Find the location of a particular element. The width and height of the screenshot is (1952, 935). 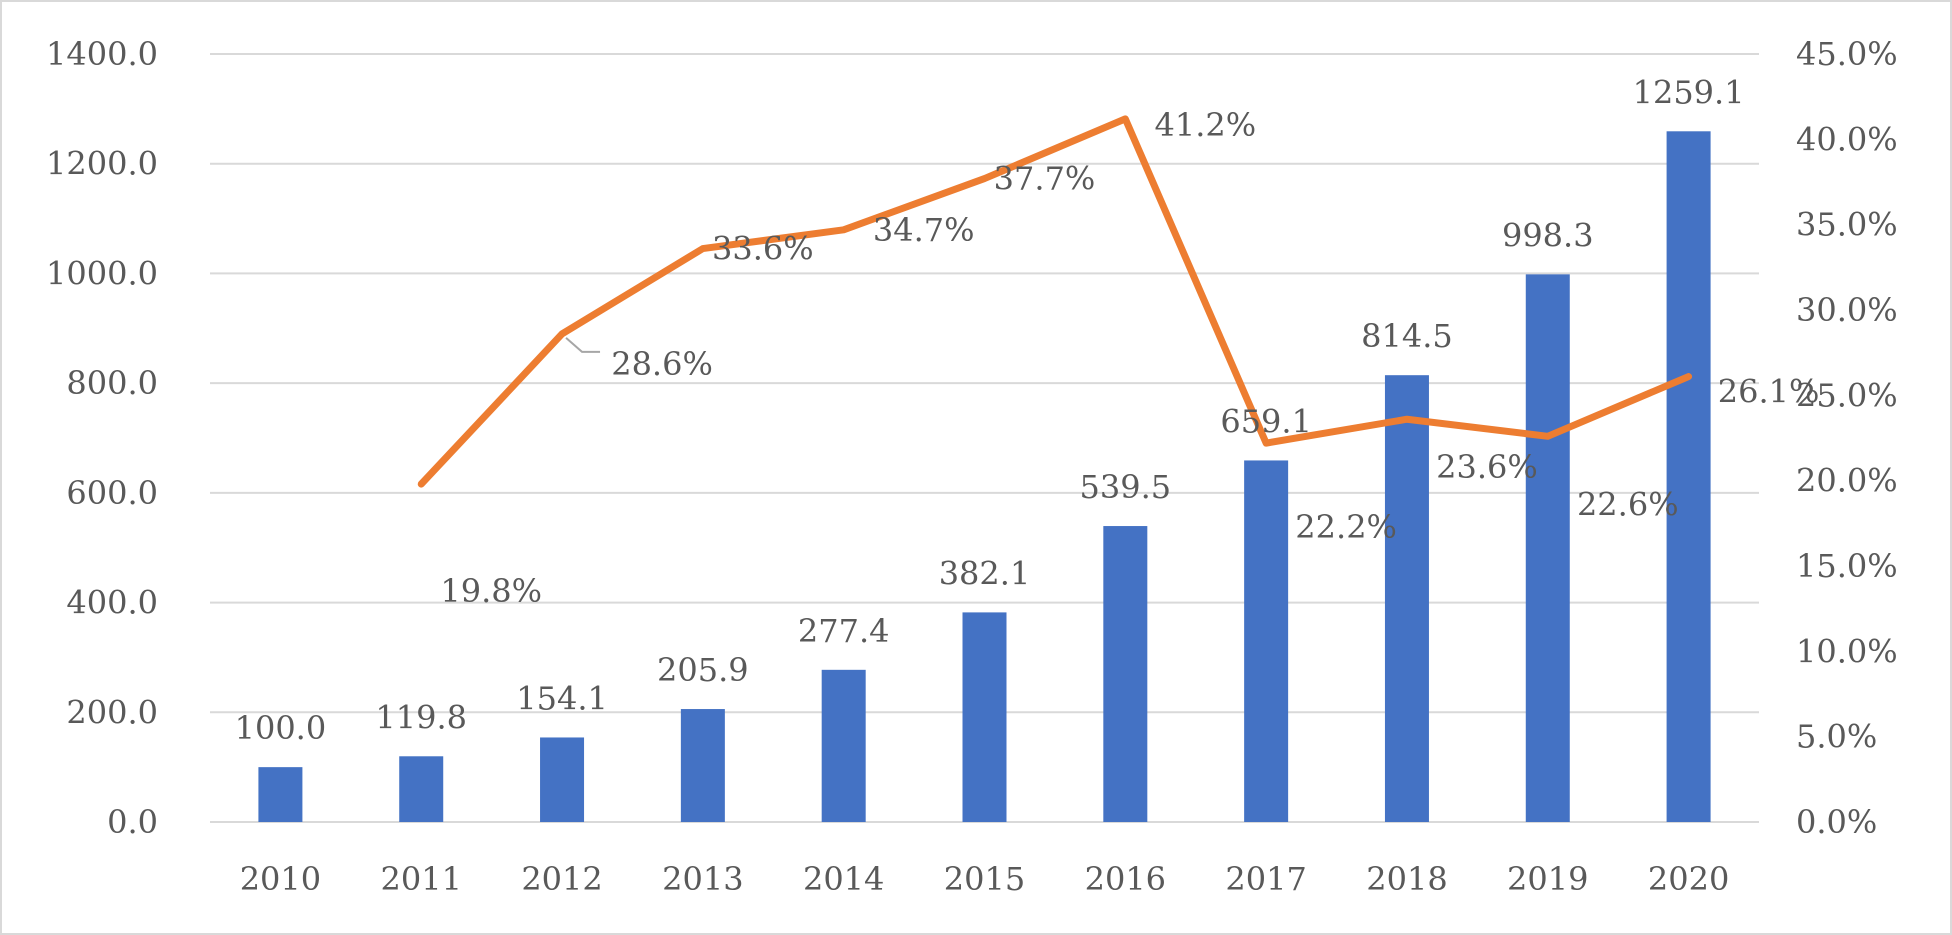

line-data-label: 23.6% is located at coordinates (1487, 467).